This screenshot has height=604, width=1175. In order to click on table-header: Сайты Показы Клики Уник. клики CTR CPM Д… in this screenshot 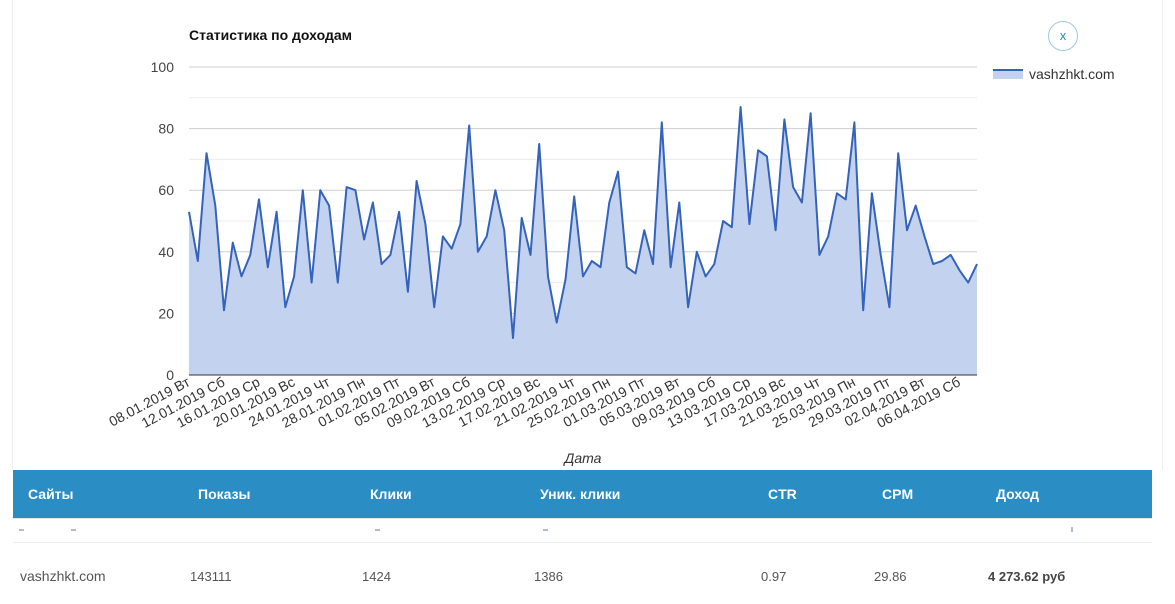, I will do `click(582, 494)`.